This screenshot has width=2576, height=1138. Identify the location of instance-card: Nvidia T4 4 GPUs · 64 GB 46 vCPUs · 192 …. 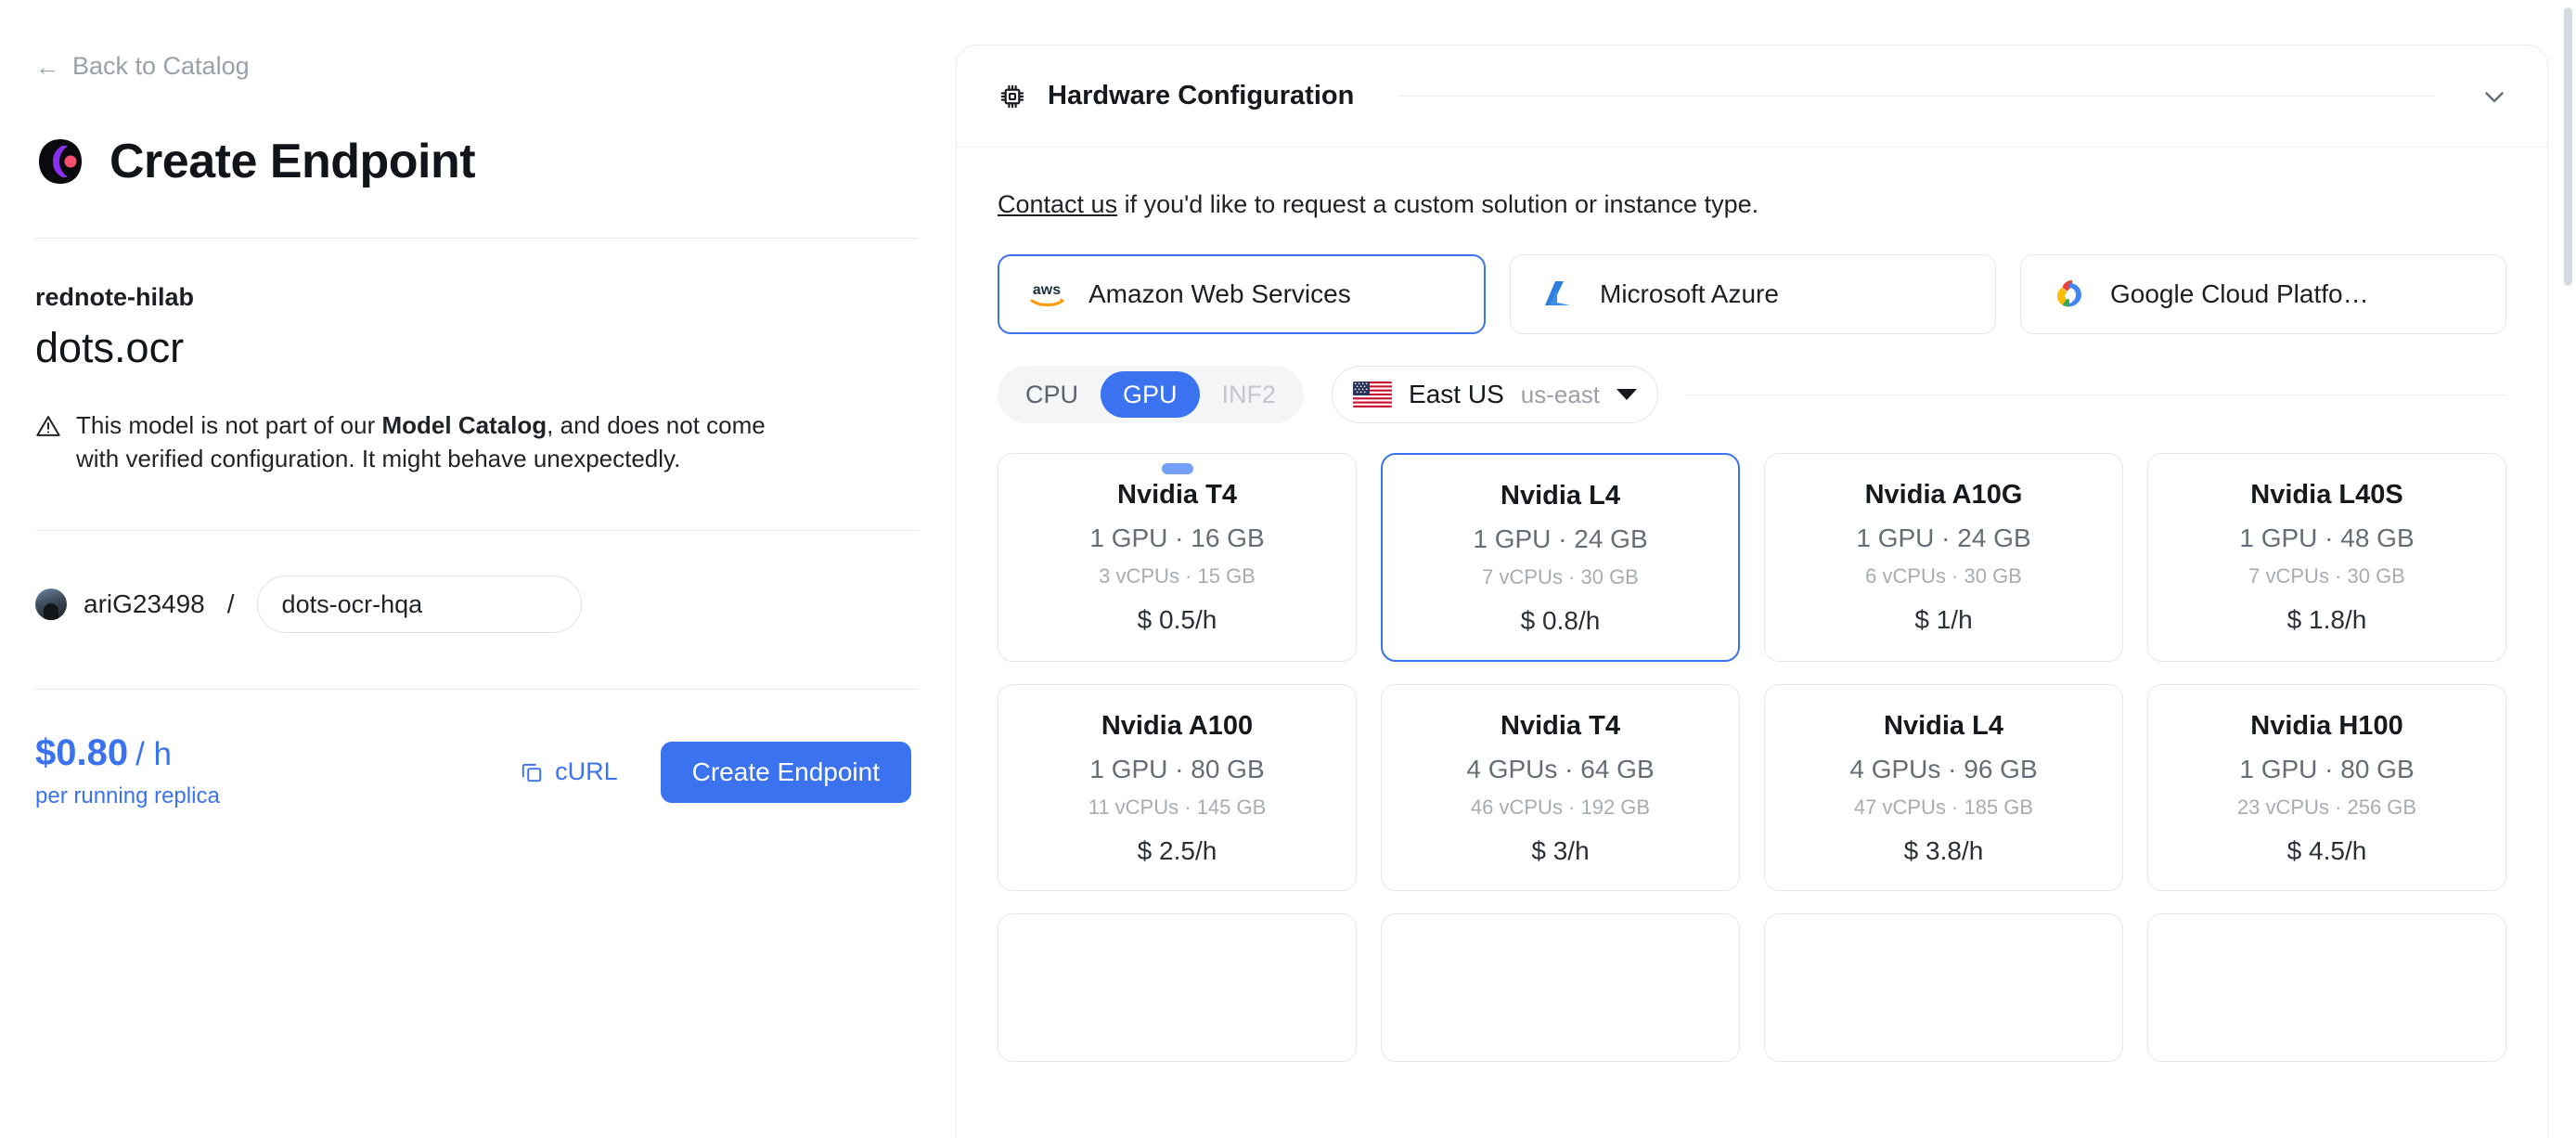
(1560, 787).